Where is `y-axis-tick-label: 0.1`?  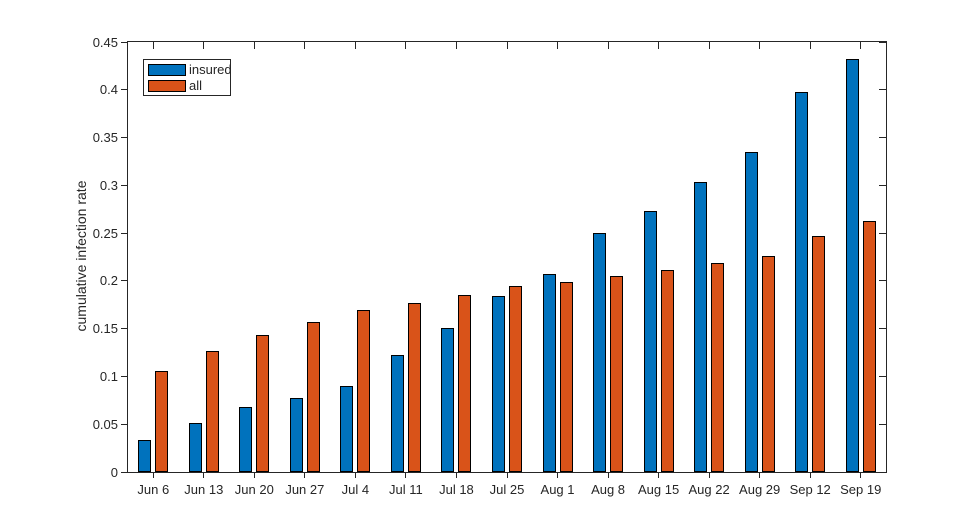
y-axis-tick-label: 0.1 is located at coordinates (108, 376).